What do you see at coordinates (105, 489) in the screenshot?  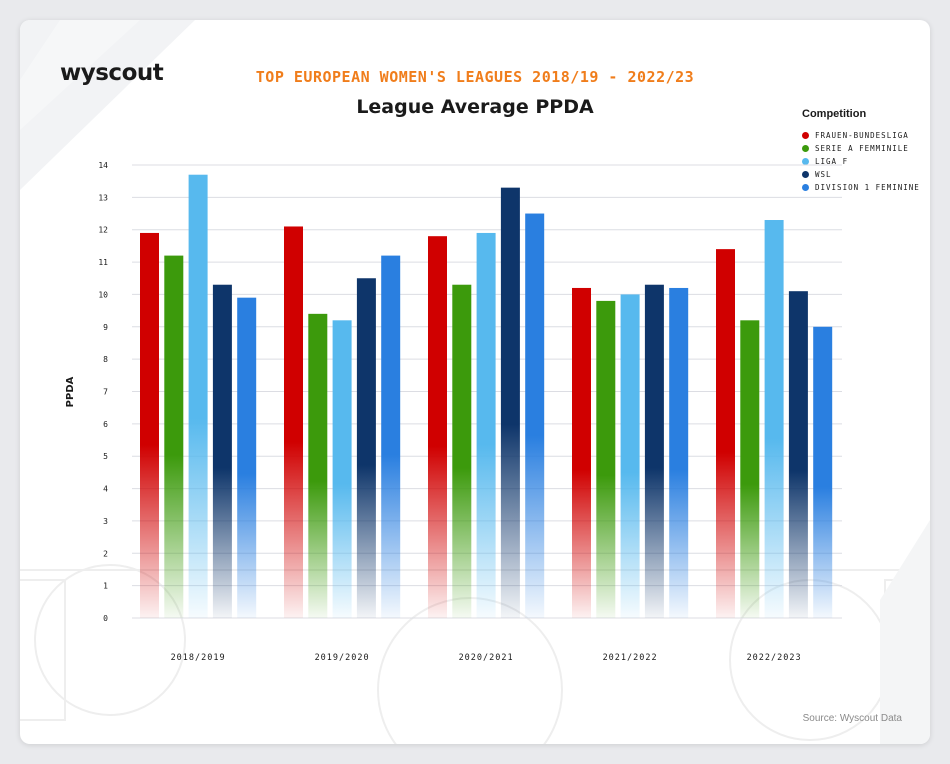 I see `y-tick-label: 4` at bounding box center [105, 489].